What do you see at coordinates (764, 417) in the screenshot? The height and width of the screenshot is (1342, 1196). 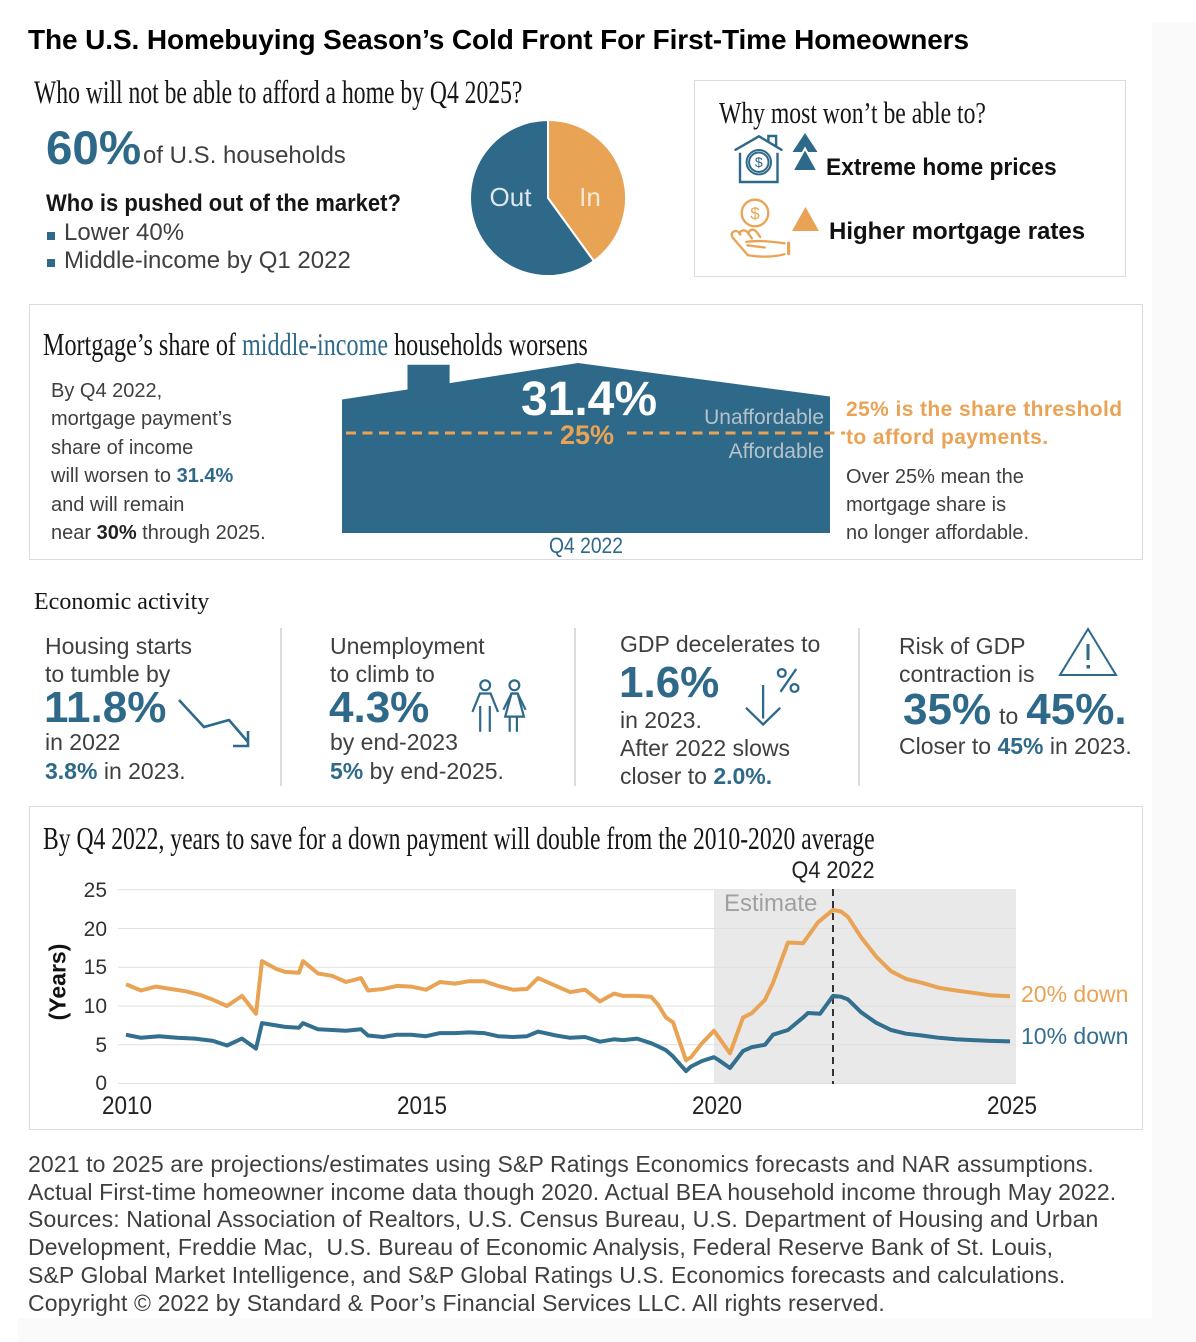 I see `svg-text: Unaffordable` at bounding box center [764, 417].